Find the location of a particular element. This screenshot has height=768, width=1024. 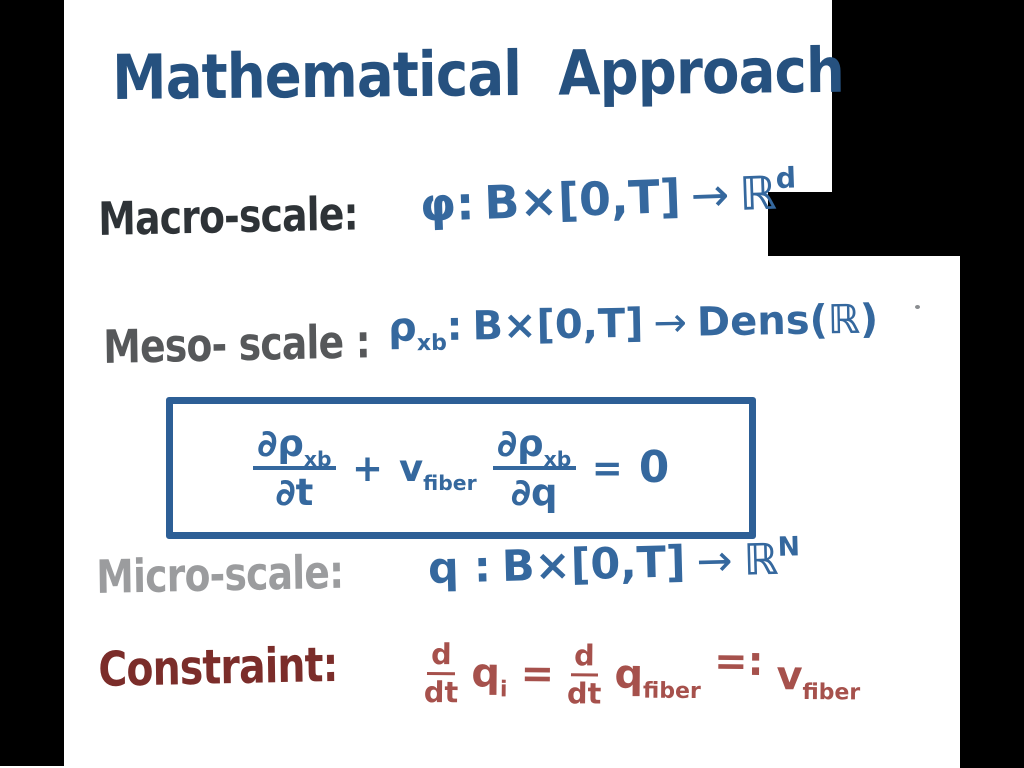

partial-t: ∂t is located at coordinates (294, 492).